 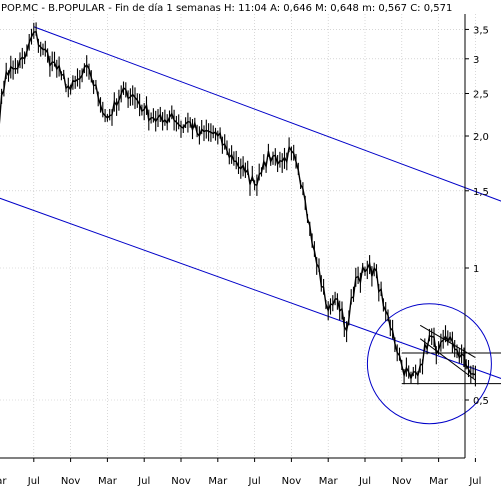 What do you see at coordinates (476, 269) in the screenshot?
I see `y-tick-label: 1` at bounding box center [476, 269].